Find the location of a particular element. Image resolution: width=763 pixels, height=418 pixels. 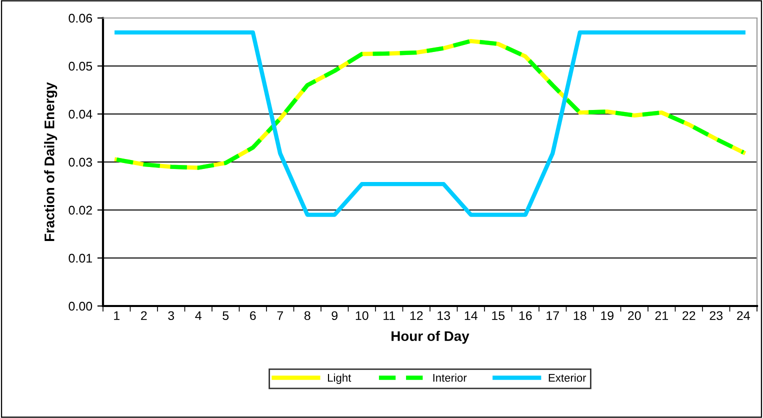

x-tick-label: 5 is located at coordinates (225, 315).